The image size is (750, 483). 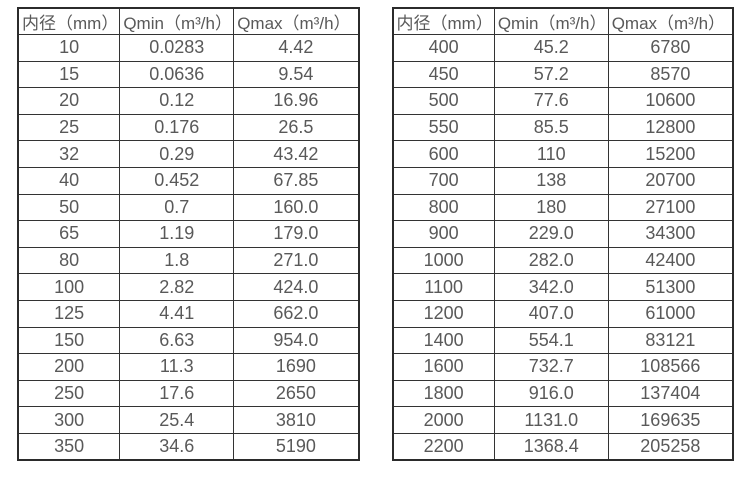 What do you see at coordinates (670, 446) in the screenshot?
I see `qmax-cell: 205258` at bounding box center [670, 446].